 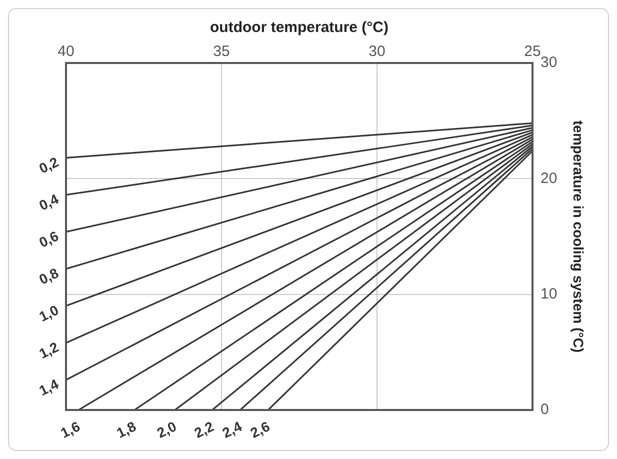 I want to click on y-axis-title: temperature in cooling system (°C), so click(x=578, y=236).